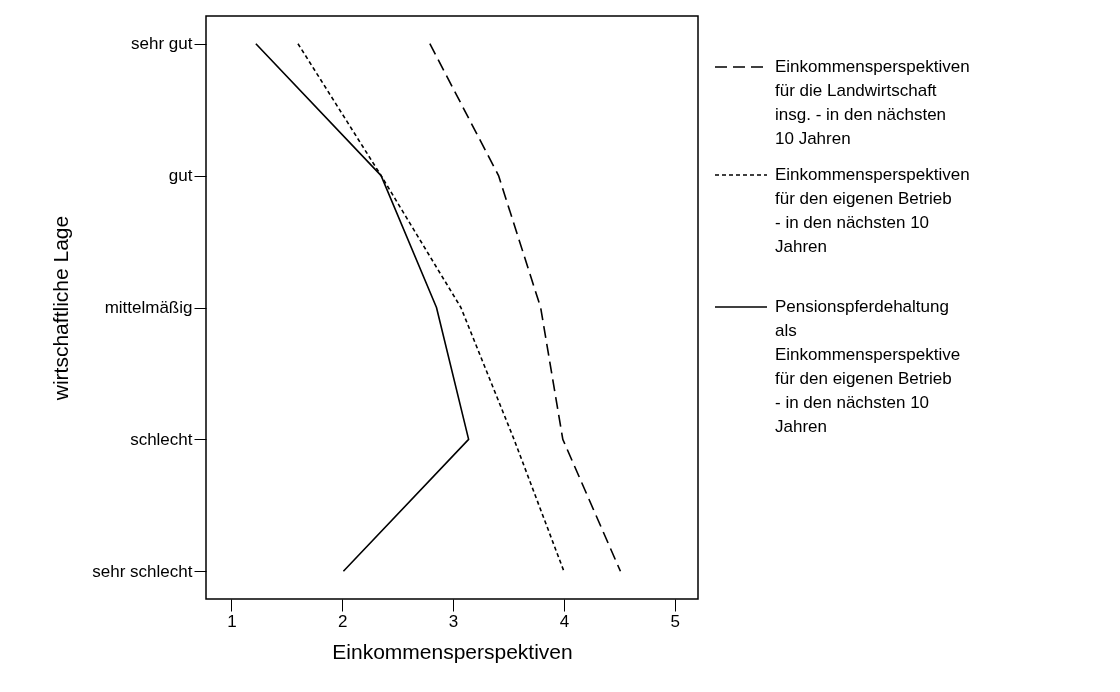  Describe the element at coordinates (453, 621) in the screenshot. I see `x-tick-label: 3` at that location.